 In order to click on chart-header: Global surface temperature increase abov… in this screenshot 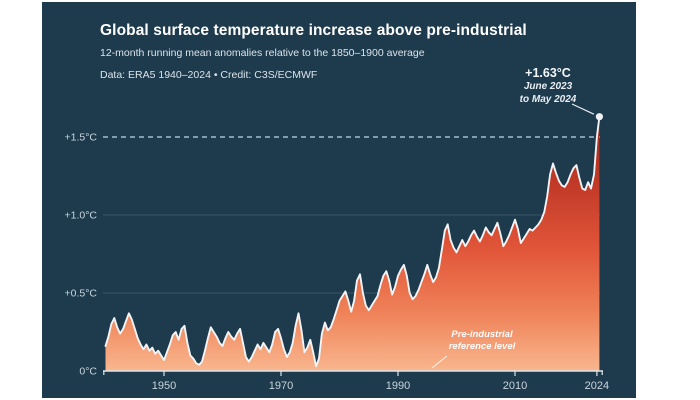, I will do `click(340, 51)`.